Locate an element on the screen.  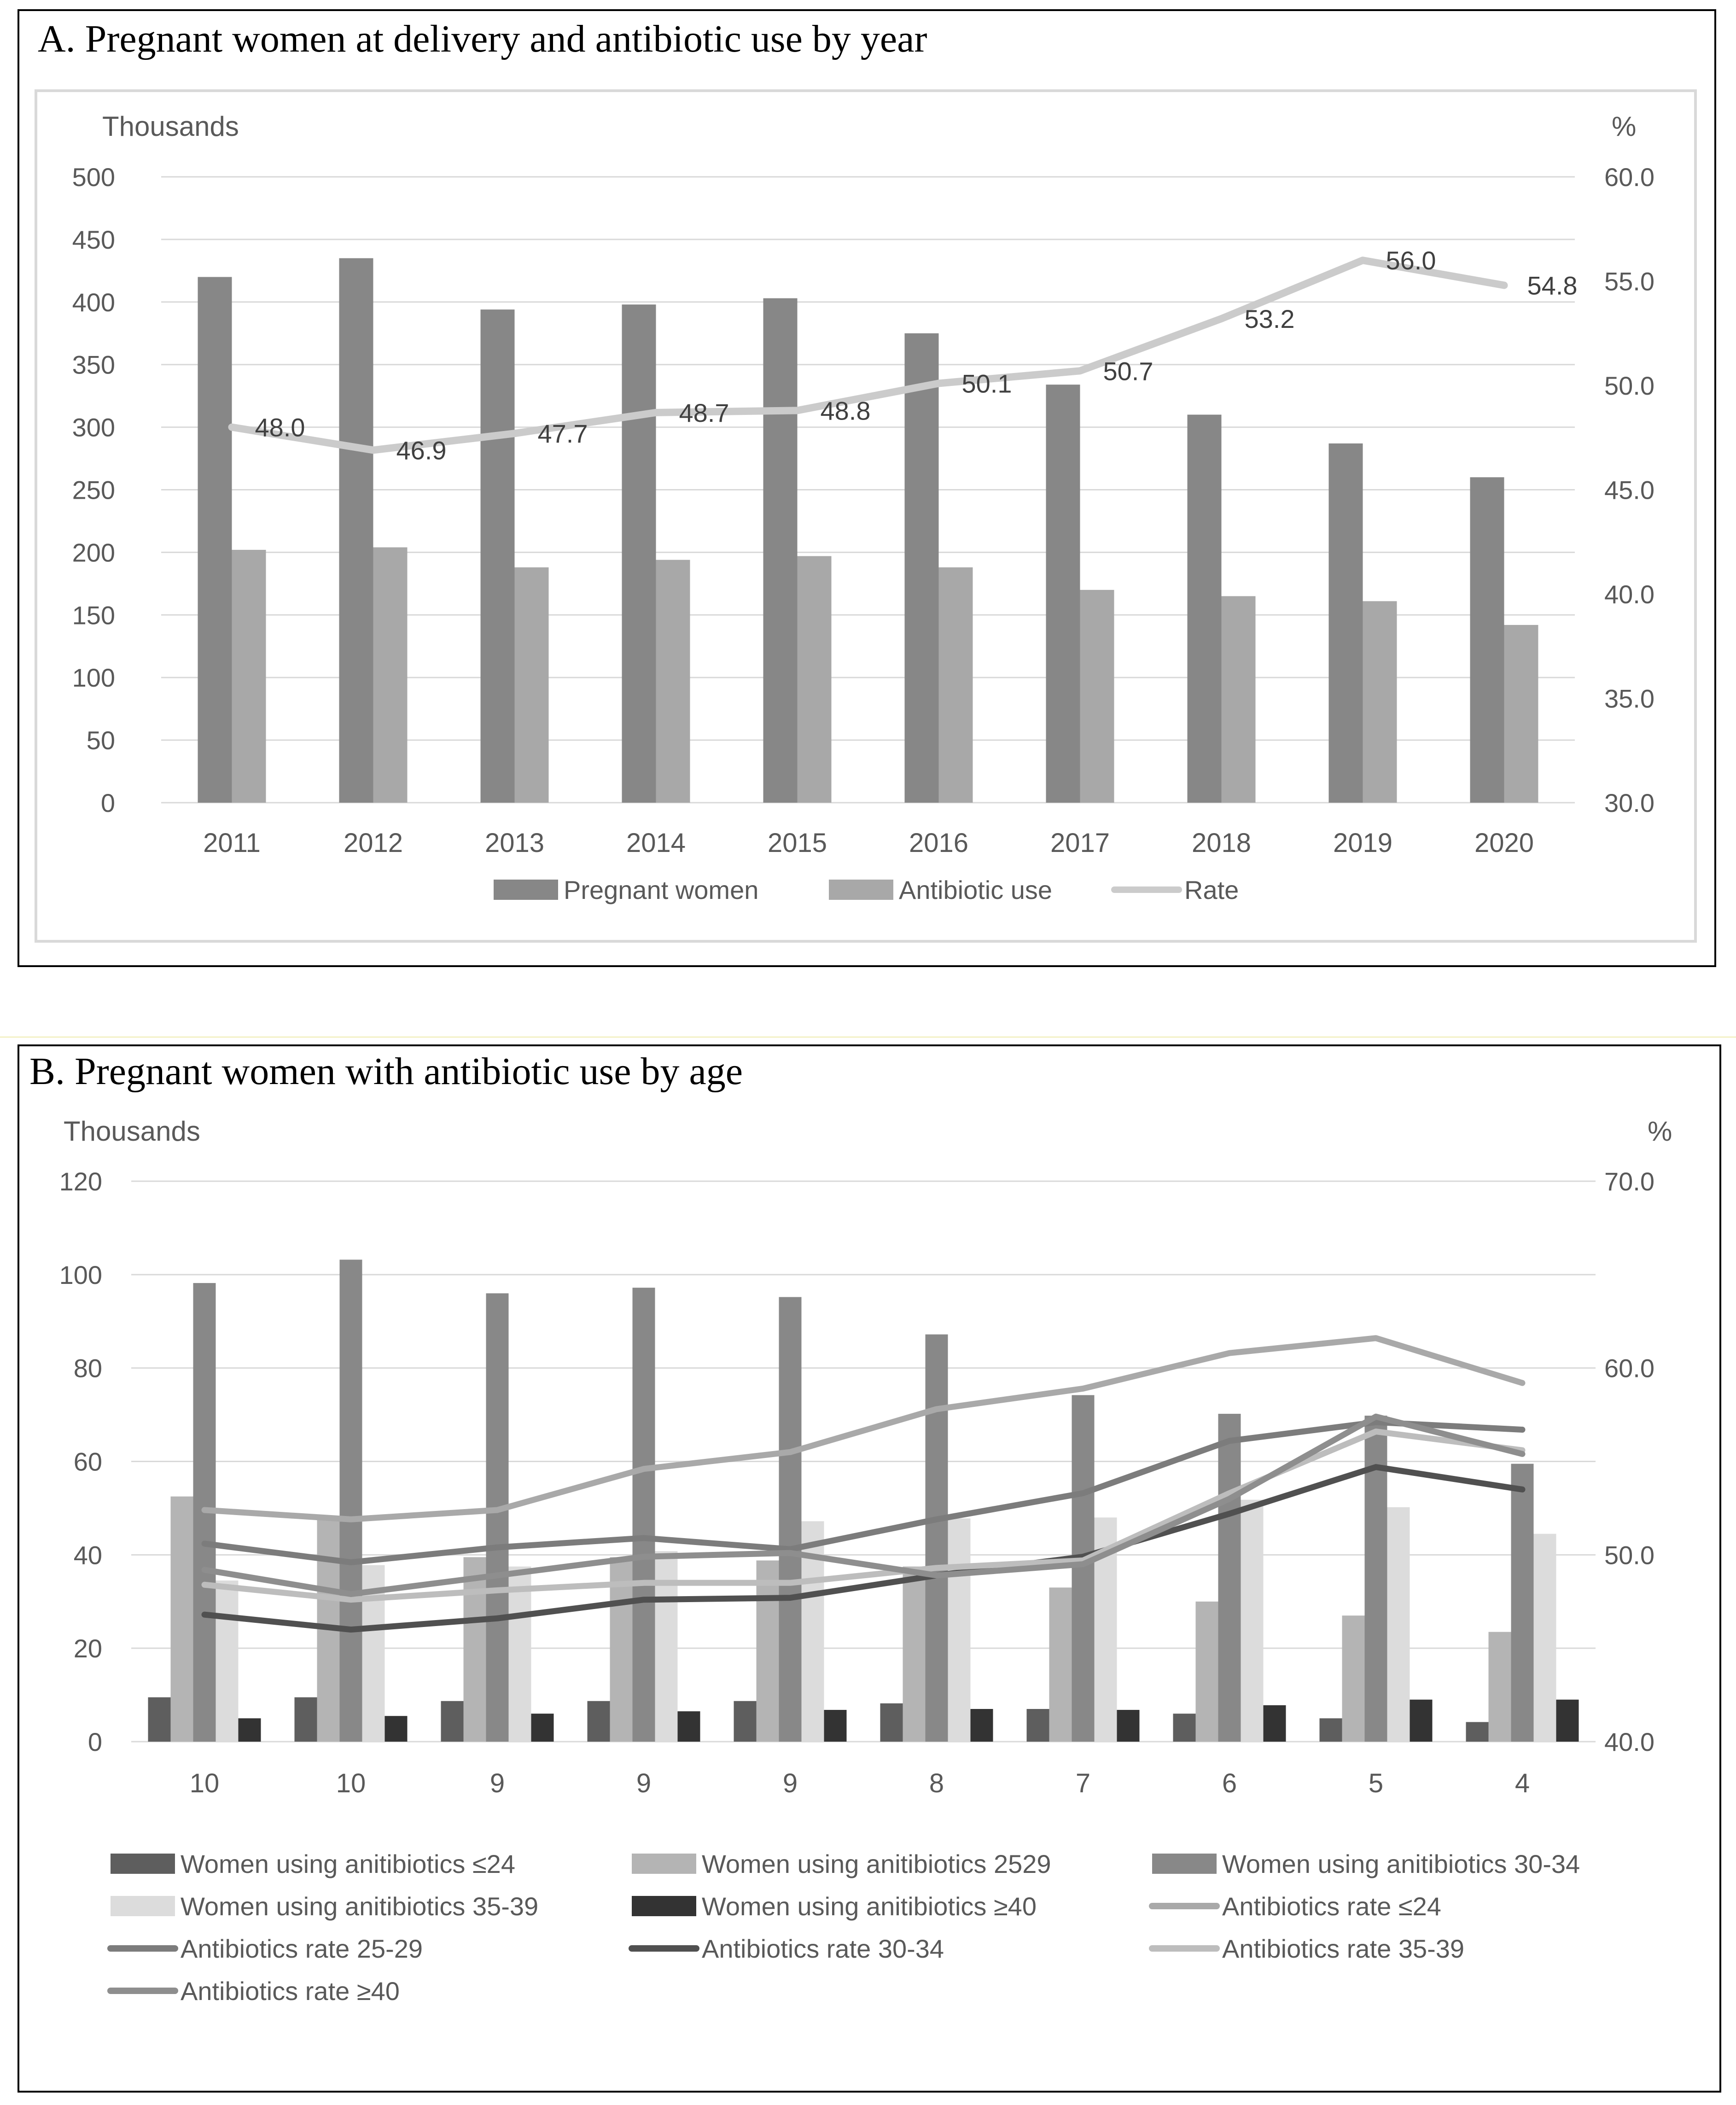
data-label: 50.1 is located at coordinates (987, 384).